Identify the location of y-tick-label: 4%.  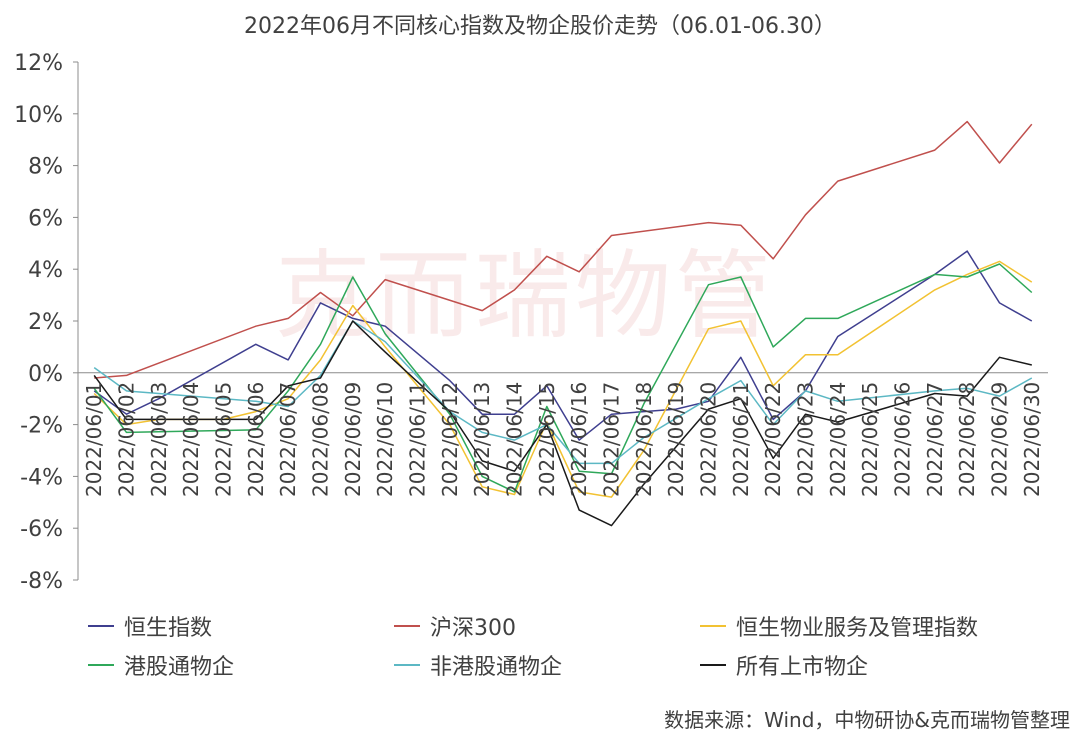
(45, 270).